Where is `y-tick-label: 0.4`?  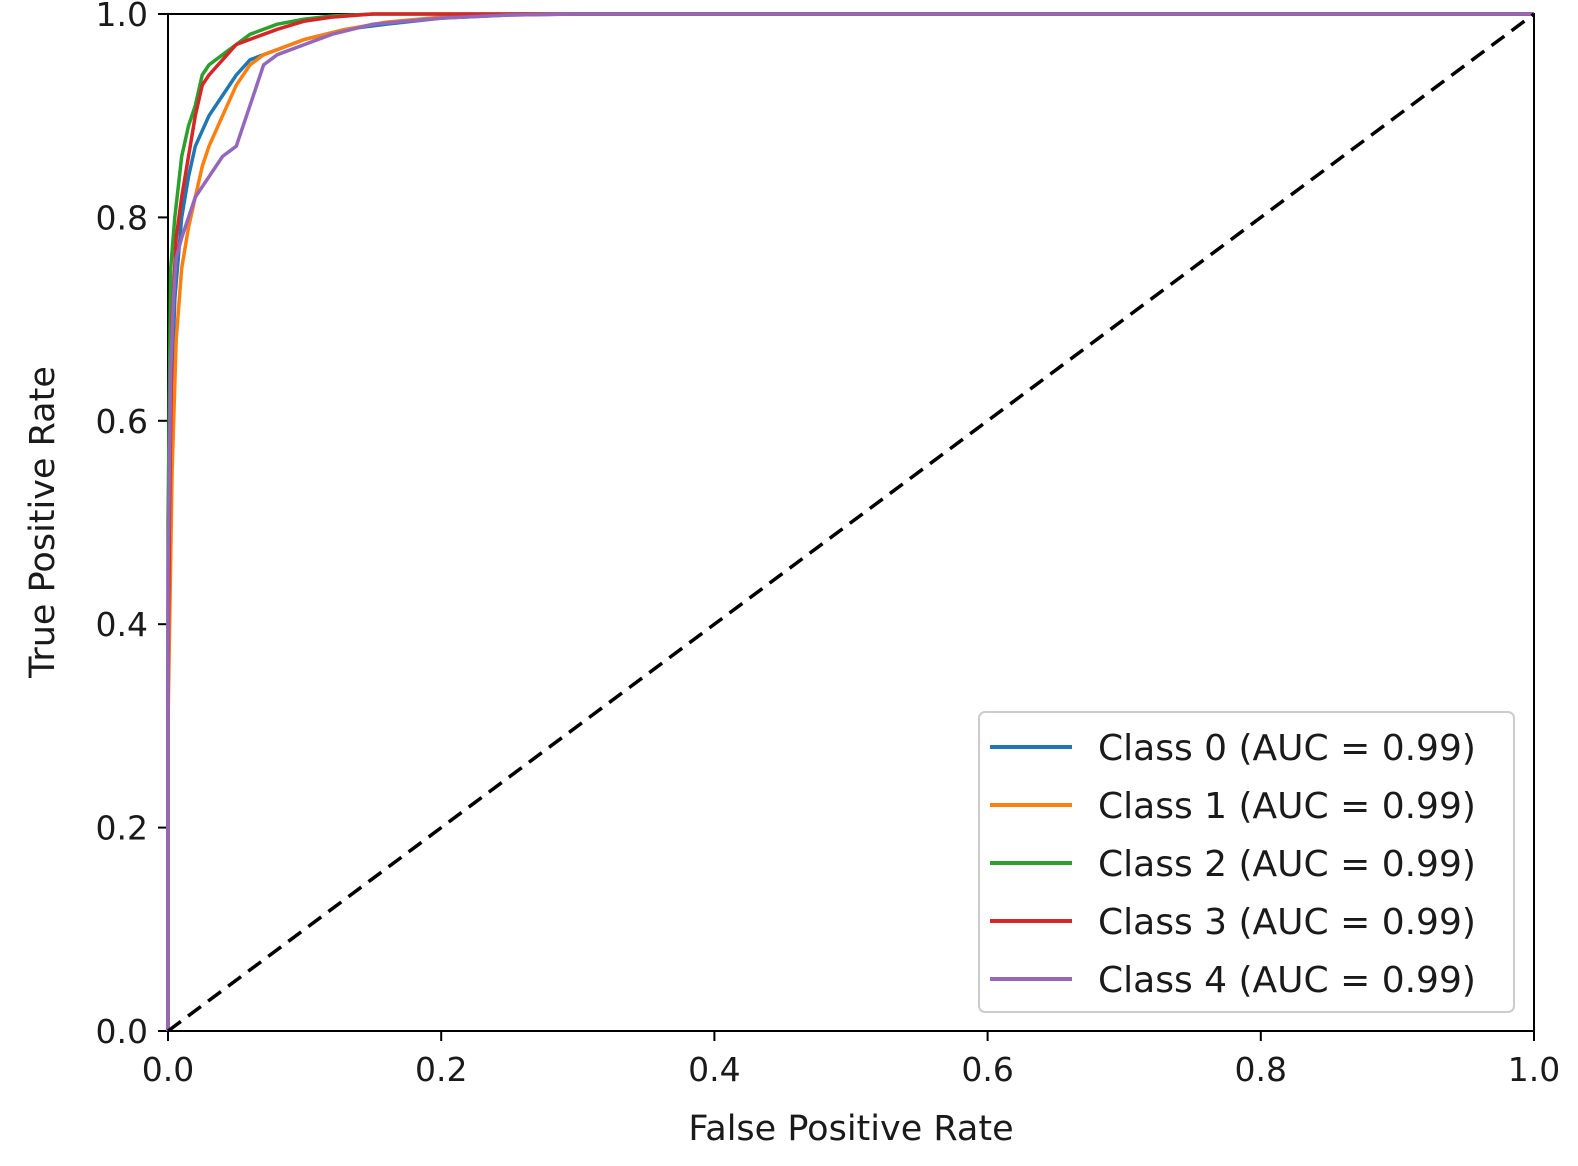
y-tick-label: 0.4 is located at coordinates (122, 624).